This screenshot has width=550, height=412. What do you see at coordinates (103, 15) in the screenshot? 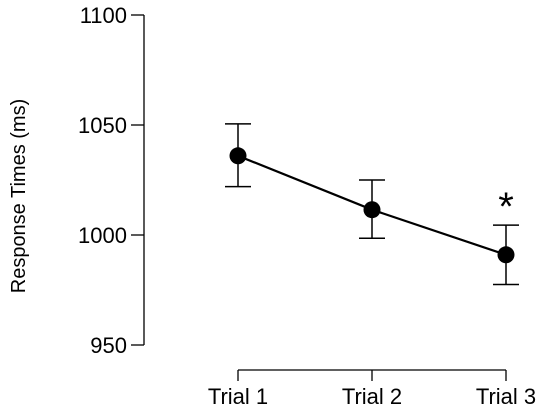
I see `y-tick-label: 1100` at bounding box center [103, 15].